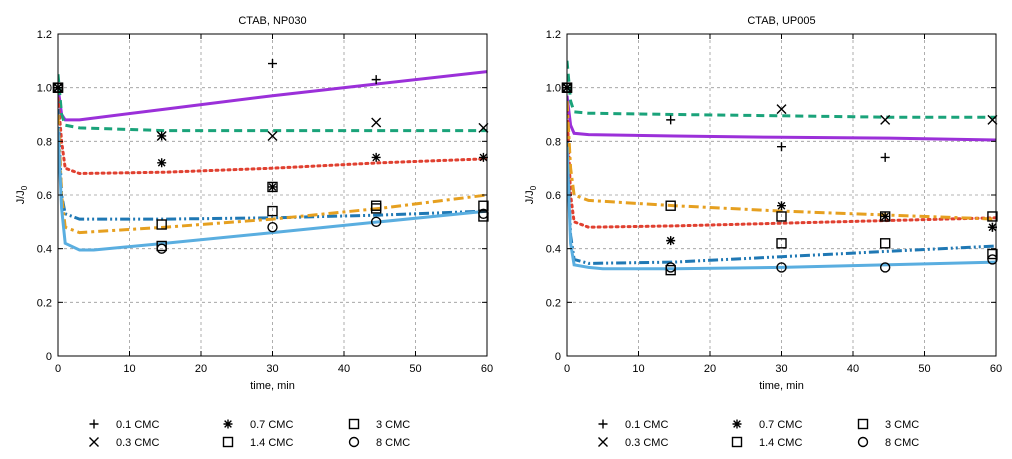  I want to click on fit-line-1-4-cmc, so click(272, 165).